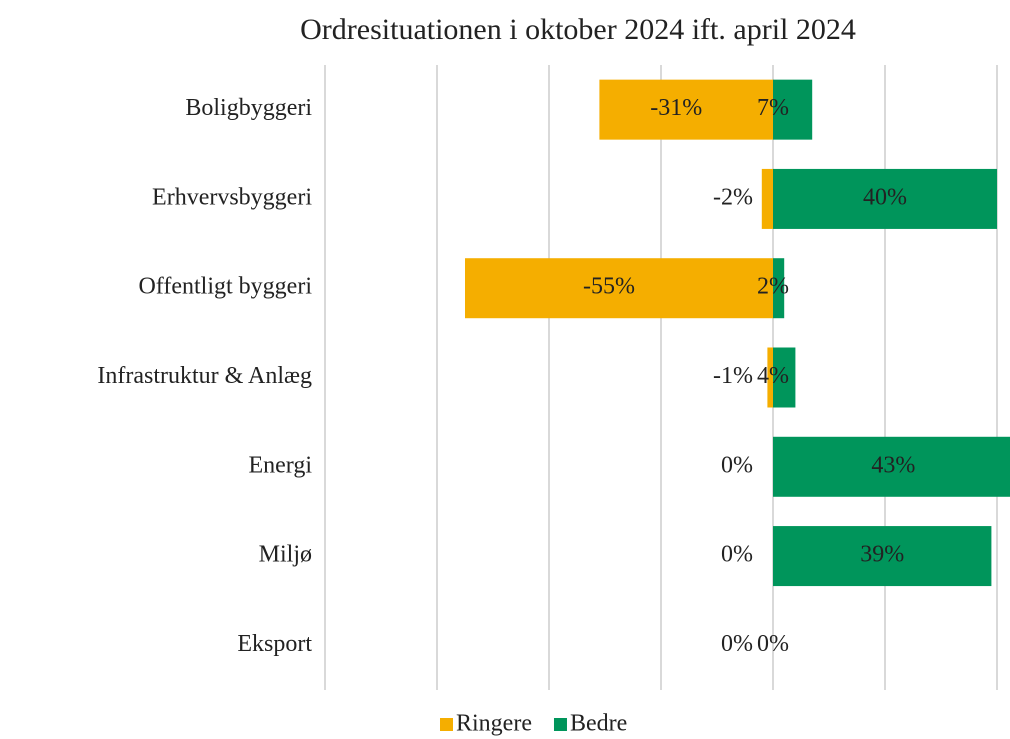 The image size is (1010, 739). What do you see at coordinates (280, 465) in the screenshot?
I see `y-tick-label: Energi` at bounding box center [280, 465].